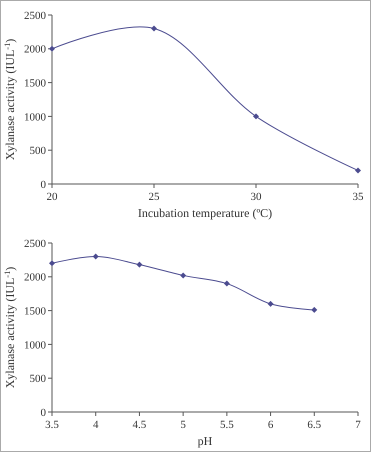 The height and width of the screenshot is (452, 371). What do you see at coordinates (52, 425) in the screenshot?
I see `x-tick-label: 3.5` at bounding box center [52, 425].